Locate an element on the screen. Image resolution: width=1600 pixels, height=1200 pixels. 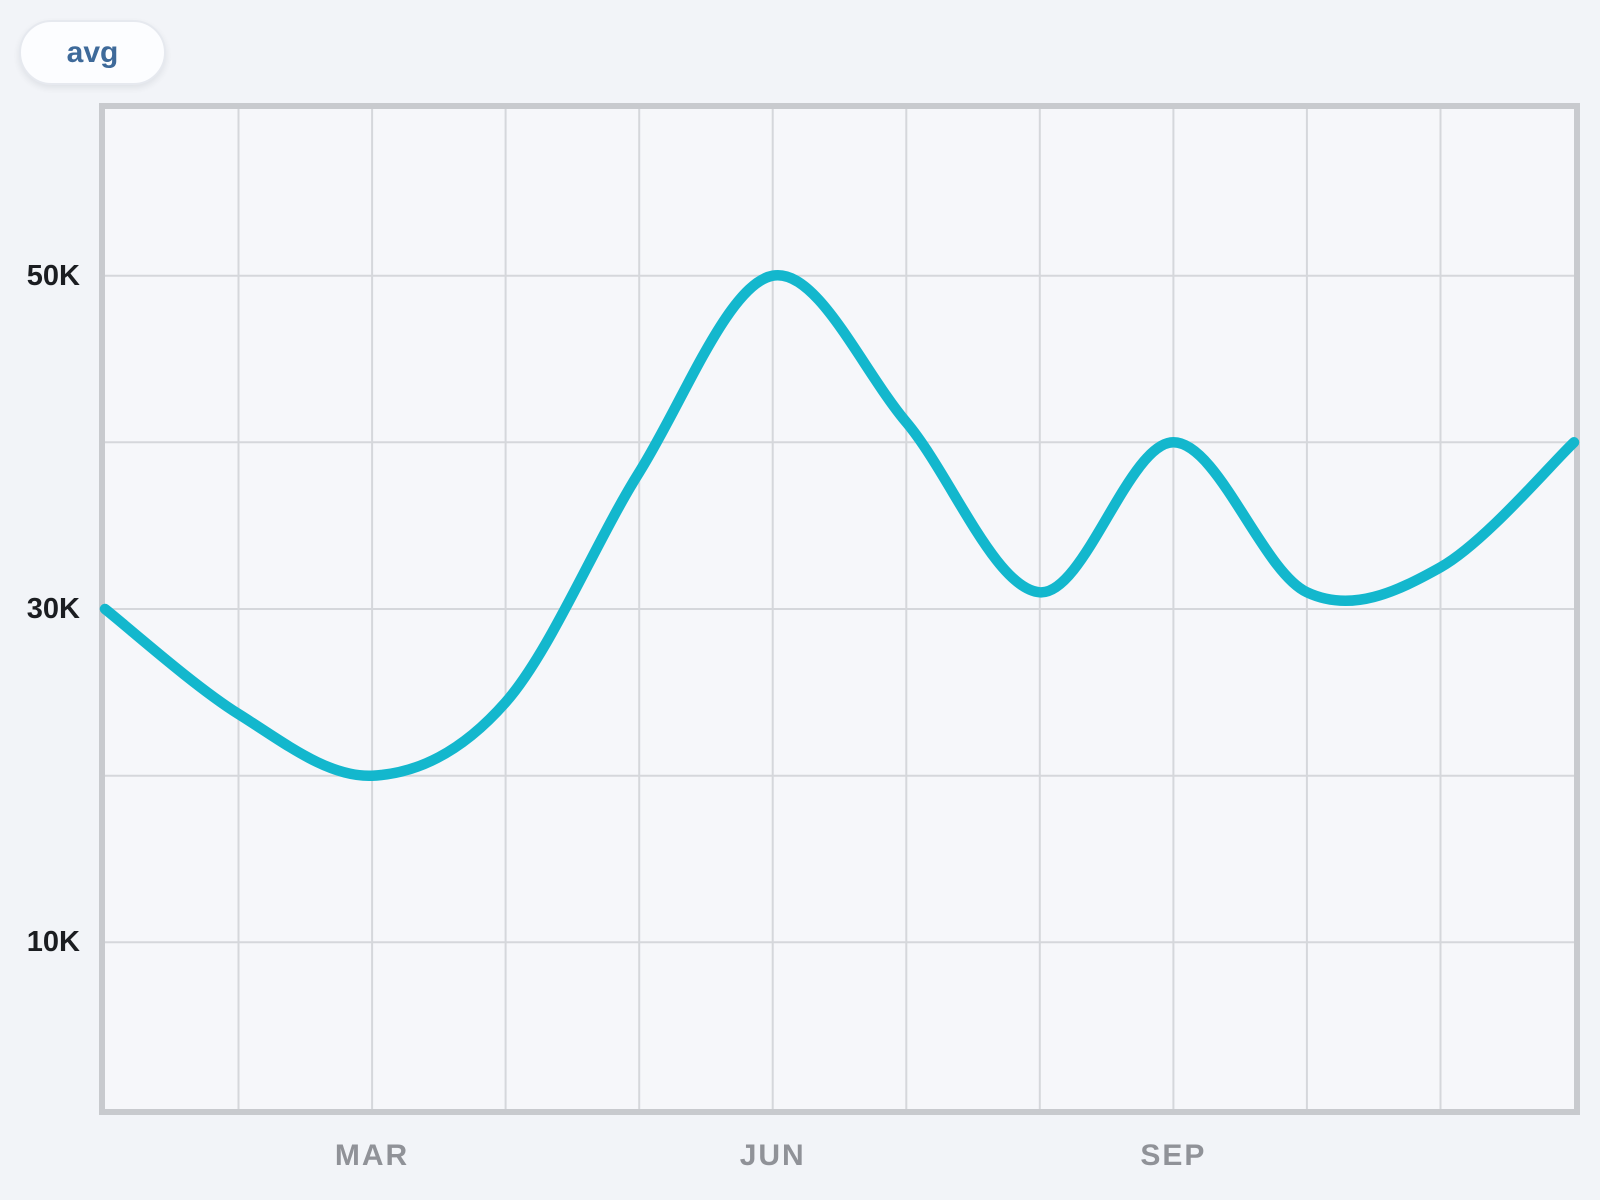
y-axis-label-30K: 30K is located at coordinates (53, 609).